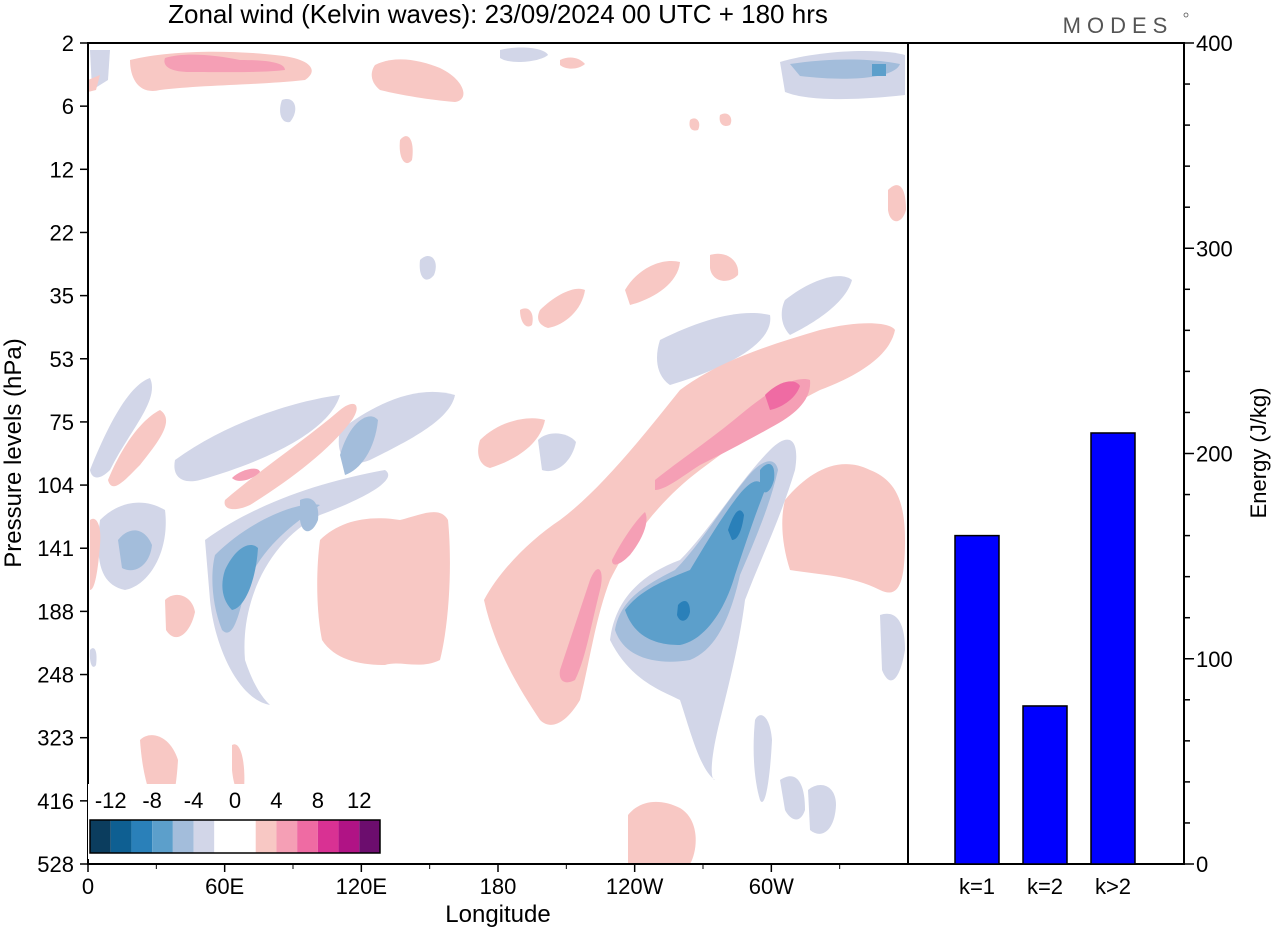  Describe the element at coordinates (152, 800) in the screenshot. I see `legend-label: -8` at that location.